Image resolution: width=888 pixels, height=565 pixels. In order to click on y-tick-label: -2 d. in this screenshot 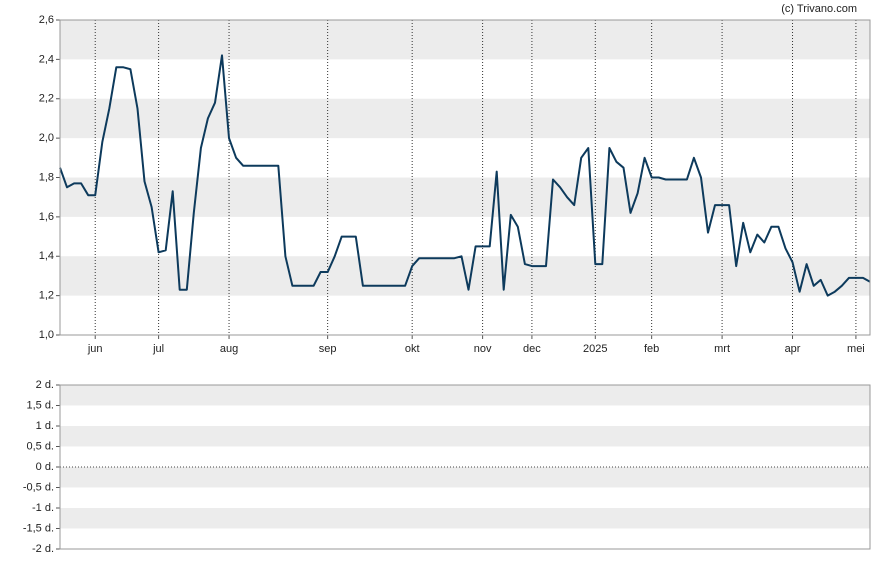, I will do `click(43, 549)`.